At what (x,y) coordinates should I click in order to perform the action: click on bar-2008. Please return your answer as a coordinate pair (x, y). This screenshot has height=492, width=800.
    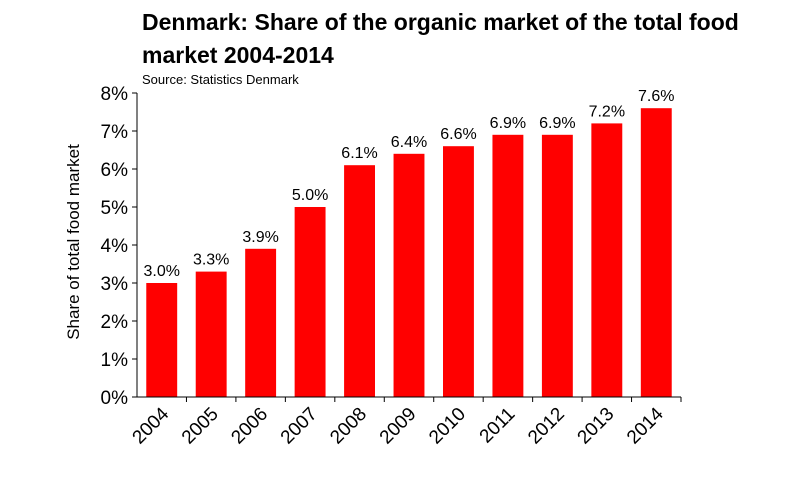
    Looking at the image, I should click on (359, 281).